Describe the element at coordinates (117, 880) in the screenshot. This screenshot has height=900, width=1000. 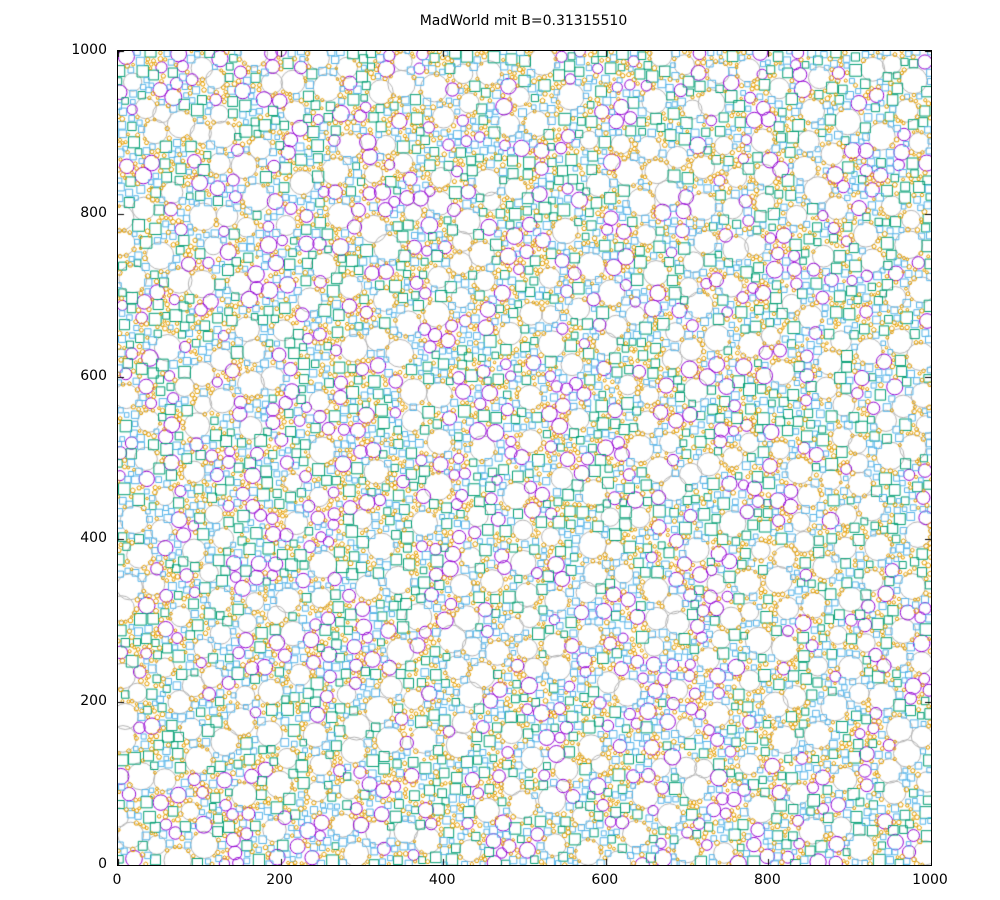
I see `x-tick-label: 0` at that location.